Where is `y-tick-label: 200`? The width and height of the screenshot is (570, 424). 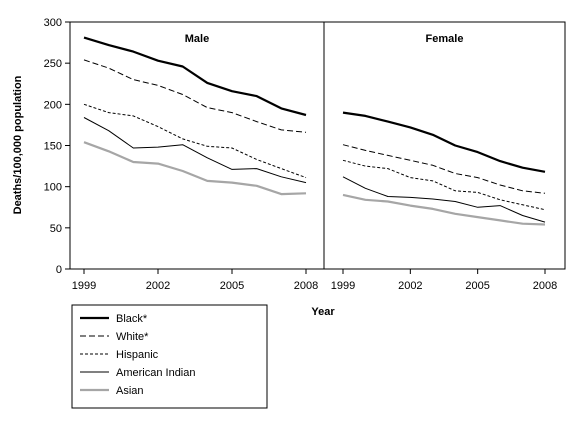
y-tick-label: 200 is located at coordinates (53, 105).